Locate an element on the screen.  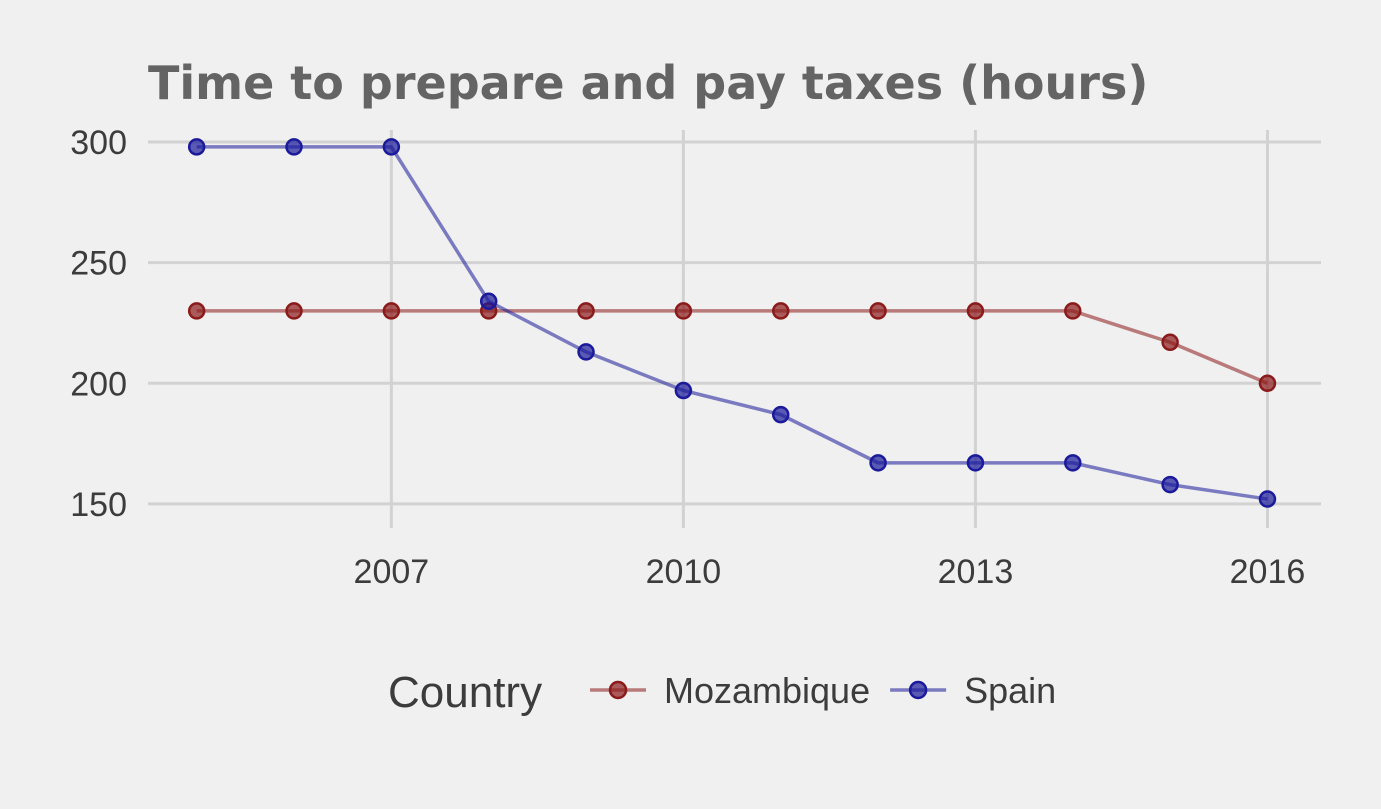
x-tick-label: 2013 is located at coordinates (976, 572).